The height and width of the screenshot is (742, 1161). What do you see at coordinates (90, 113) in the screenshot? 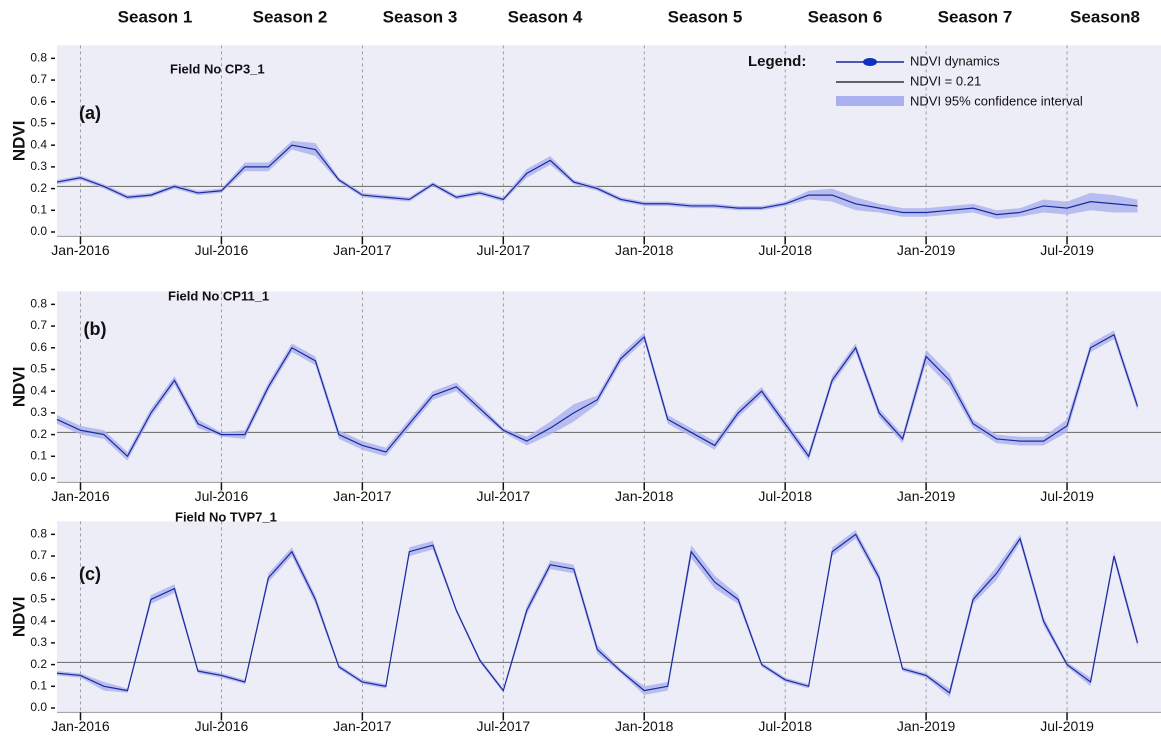
I see `panel-label: (a)` at bounding box center [90, 113].